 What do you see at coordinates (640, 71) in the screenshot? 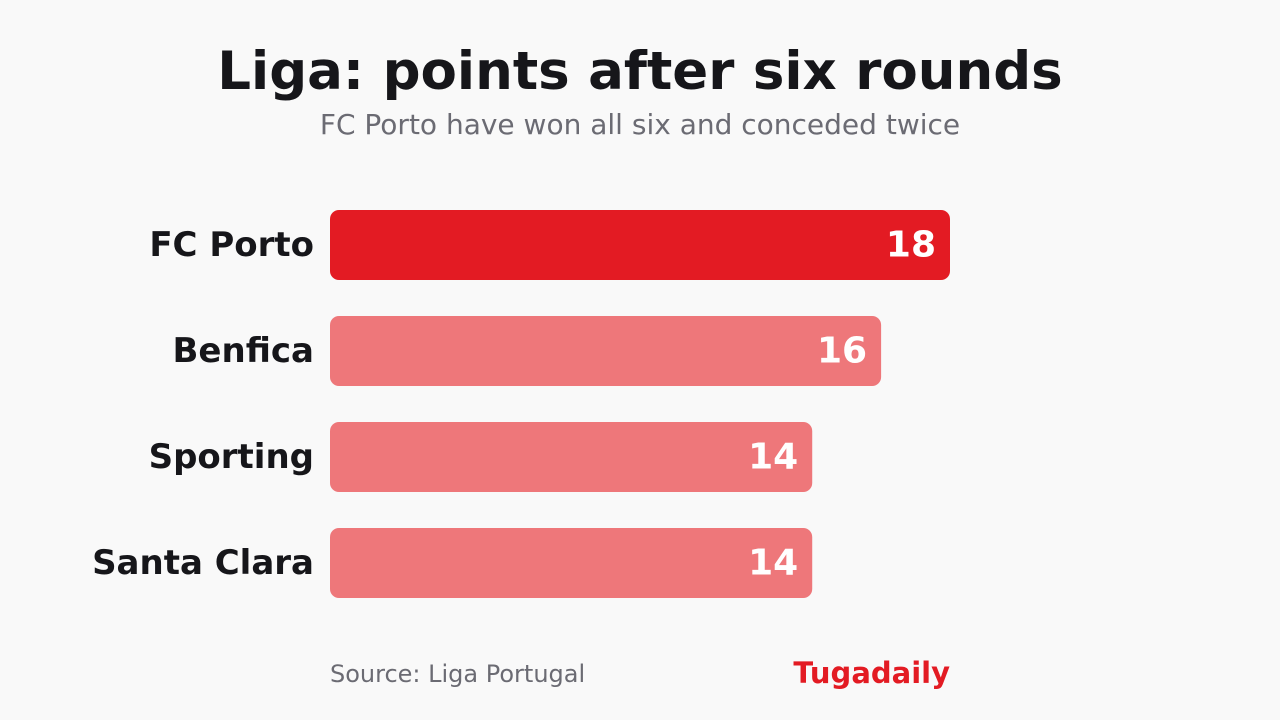
I see `chart-title: Liga: points after six rounds` at bounding box center [640, 71].